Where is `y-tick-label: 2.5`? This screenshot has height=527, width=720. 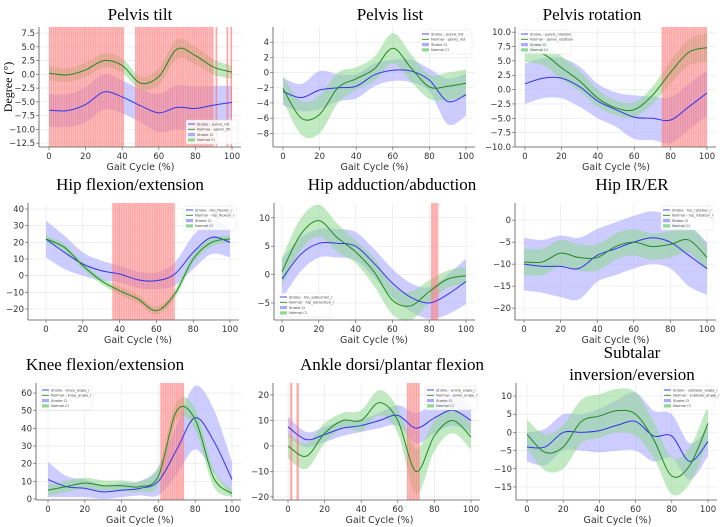 y-tick-label: 2.5 is located at coordinates (504, 76).